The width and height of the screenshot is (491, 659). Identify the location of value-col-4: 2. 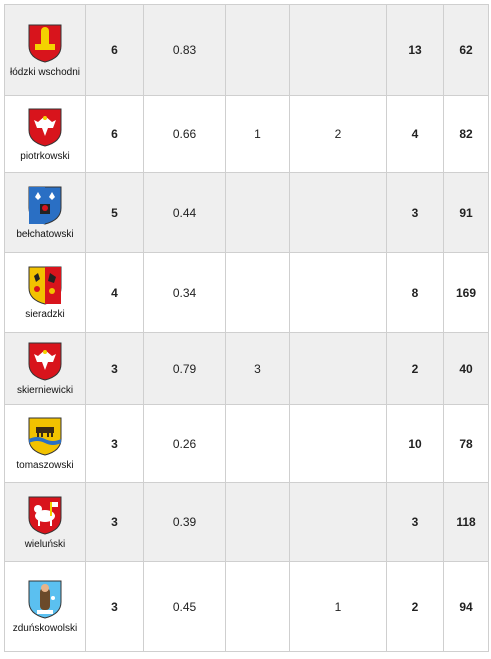
(338, 134).